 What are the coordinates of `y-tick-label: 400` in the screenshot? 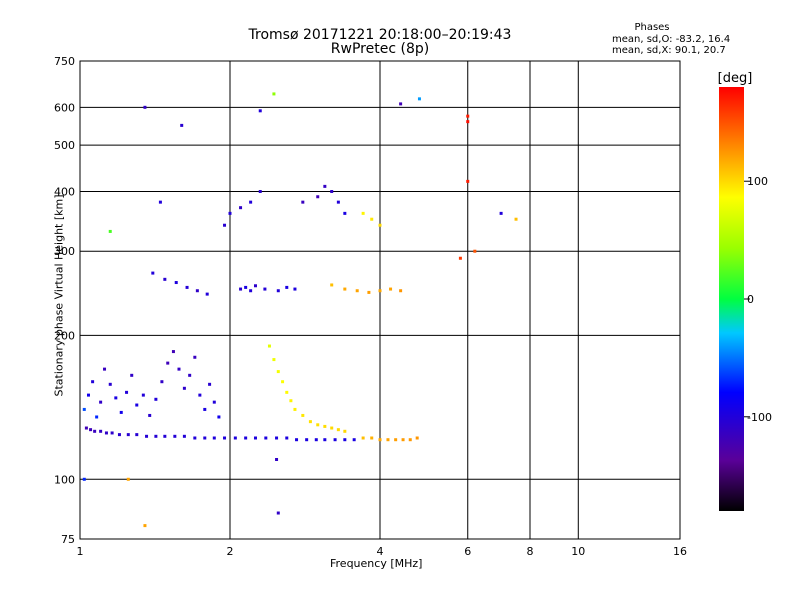 It's located at (64, 191).